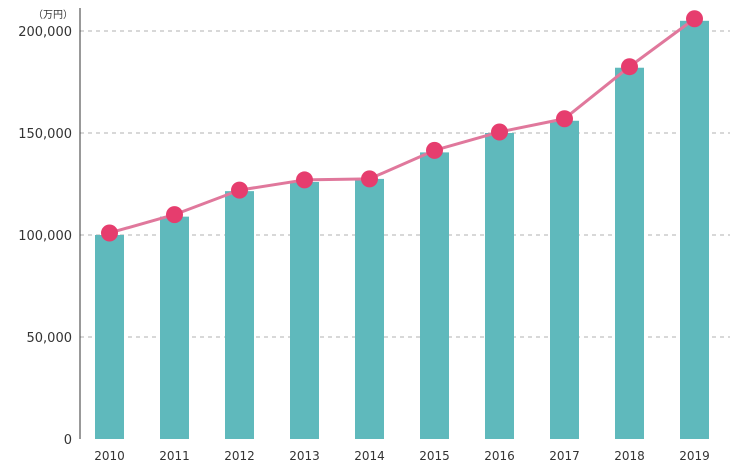 This screenshot has height=476, width=743. I want to click on x-tick-label: 2019, so click(694, 456).